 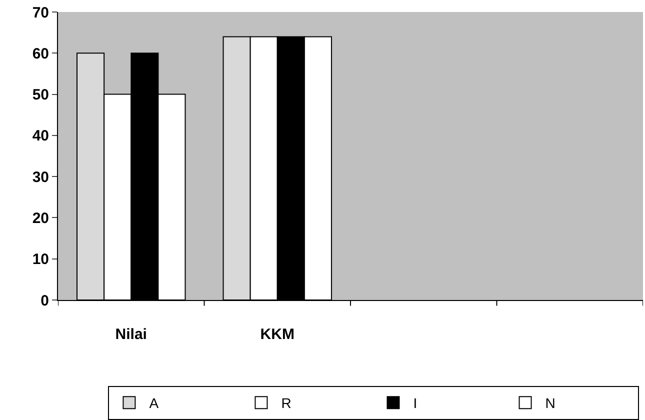 What do you see at coordinates (286, 403) in the screenshot?
I see `legend-label: R` at bounding box center [286, 403].